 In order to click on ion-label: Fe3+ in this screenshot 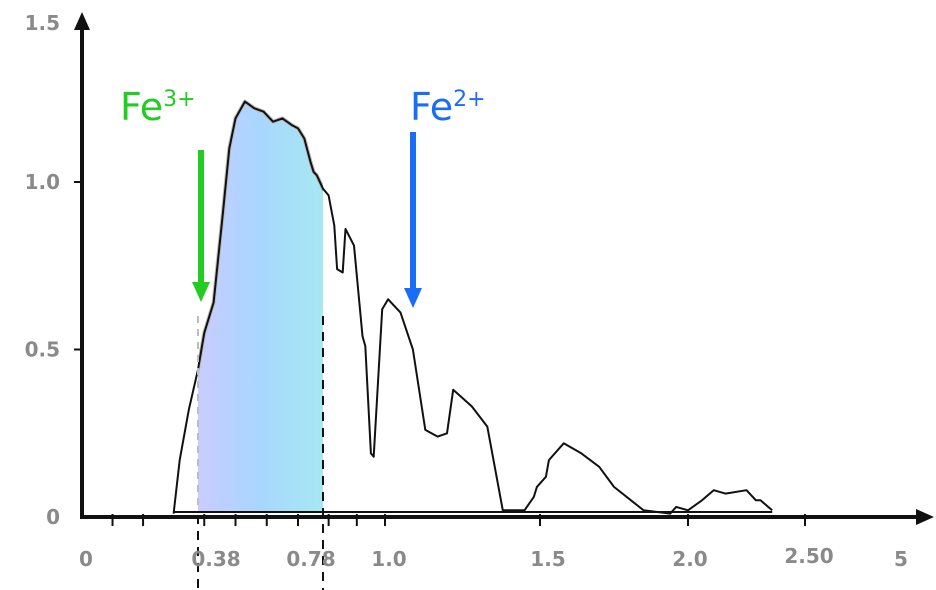, I will do `click(158, 107)`.